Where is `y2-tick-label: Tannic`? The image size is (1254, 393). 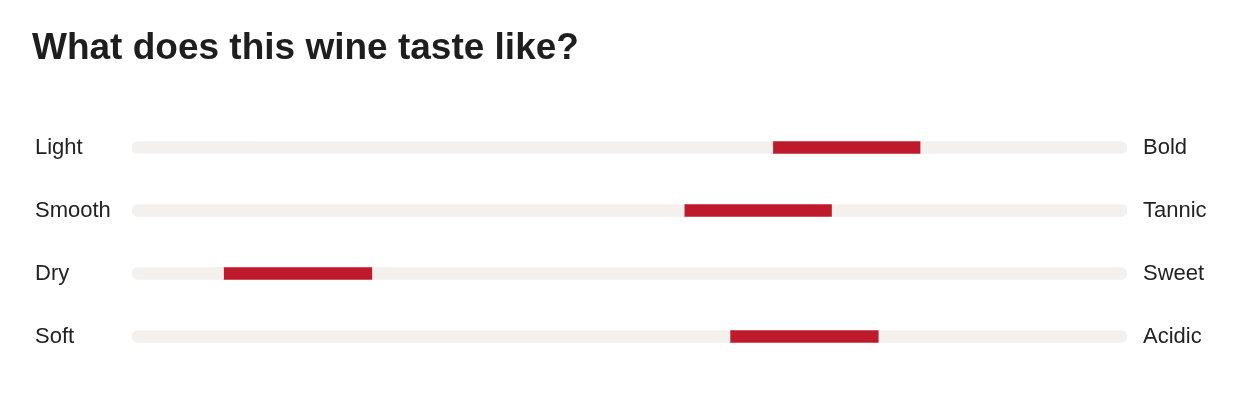
y2-tick-label: Tannic is located at coordinates (1175, 209).